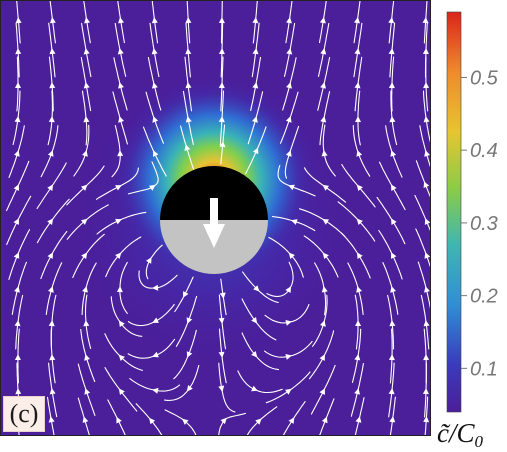  I want to click on colorbar: 0.1 0.2 0.3 0.4 0.5, so click(472, 212).